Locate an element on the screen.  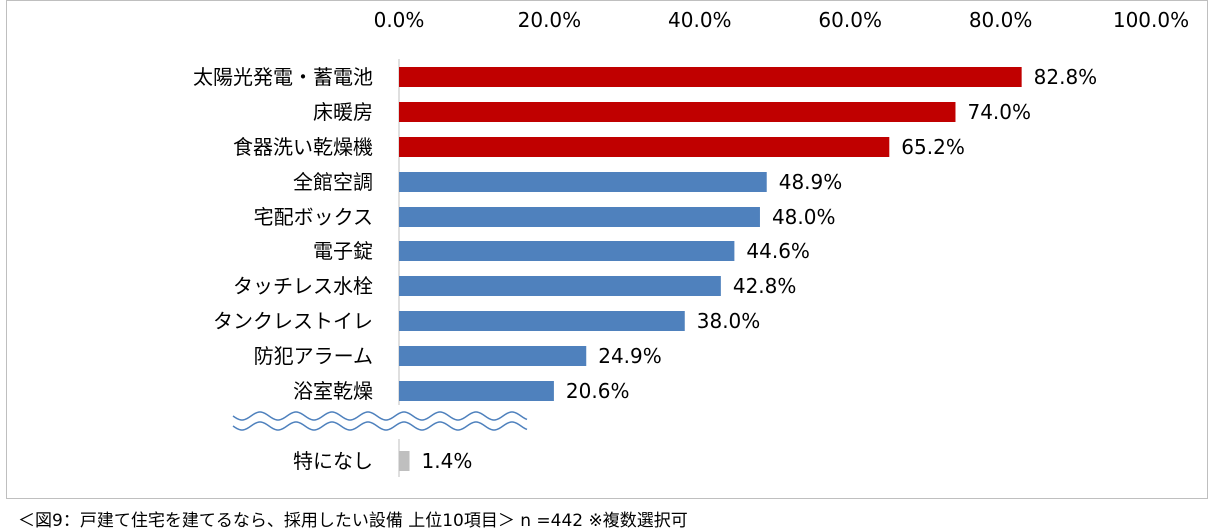
x-tick-label: 0.0% is located at coordinates (399, 20).